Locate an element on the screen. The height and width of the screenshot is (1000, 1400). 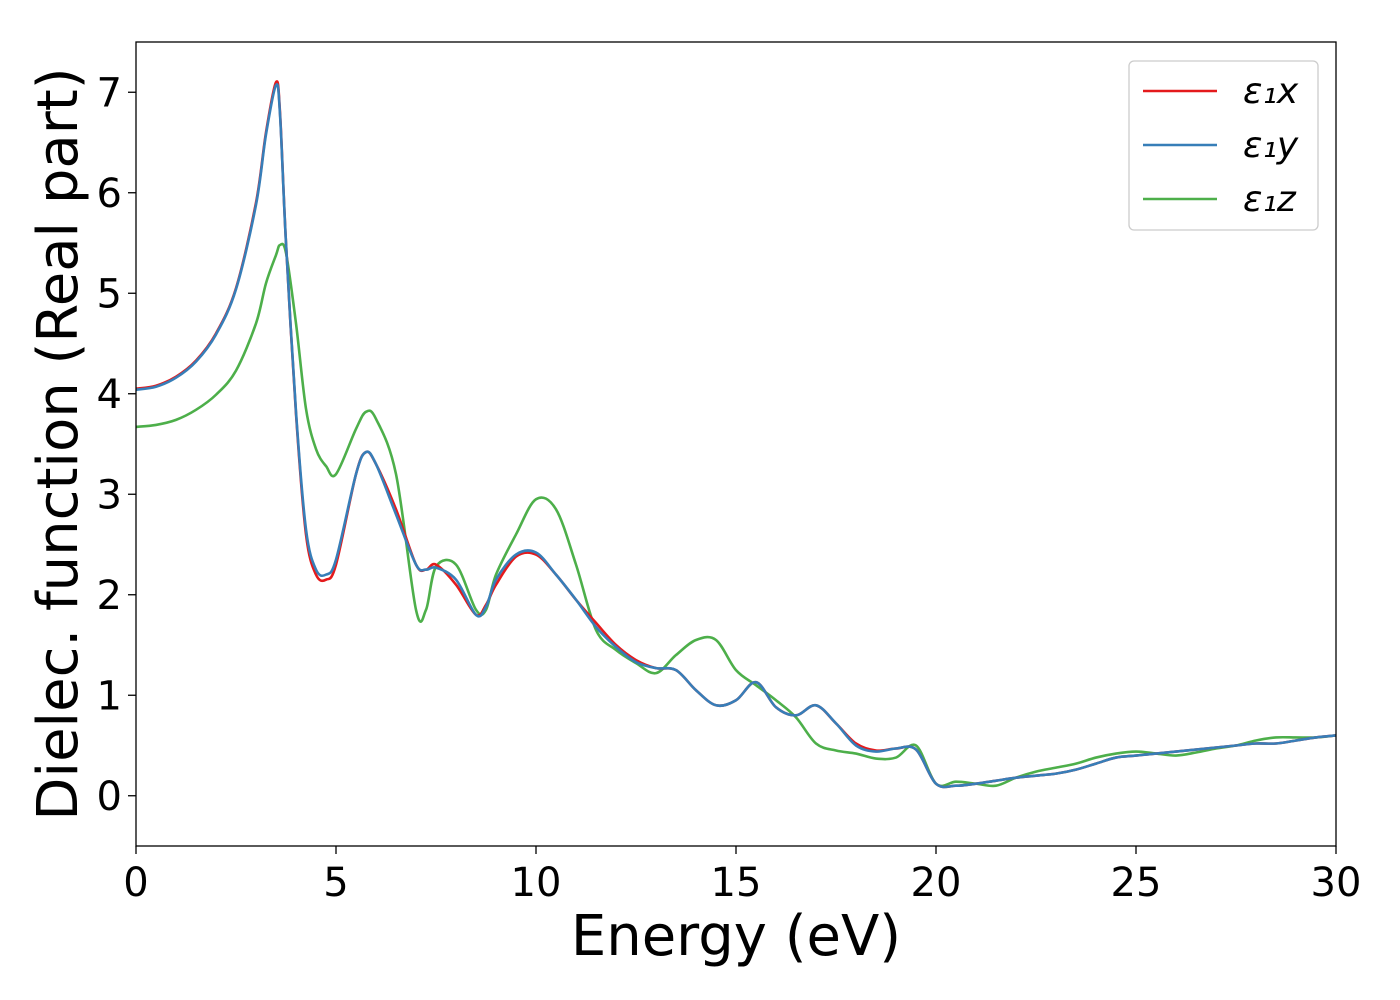
legend: ε₁x ε₁y ε₁z is located at coordinates (1223, 145).